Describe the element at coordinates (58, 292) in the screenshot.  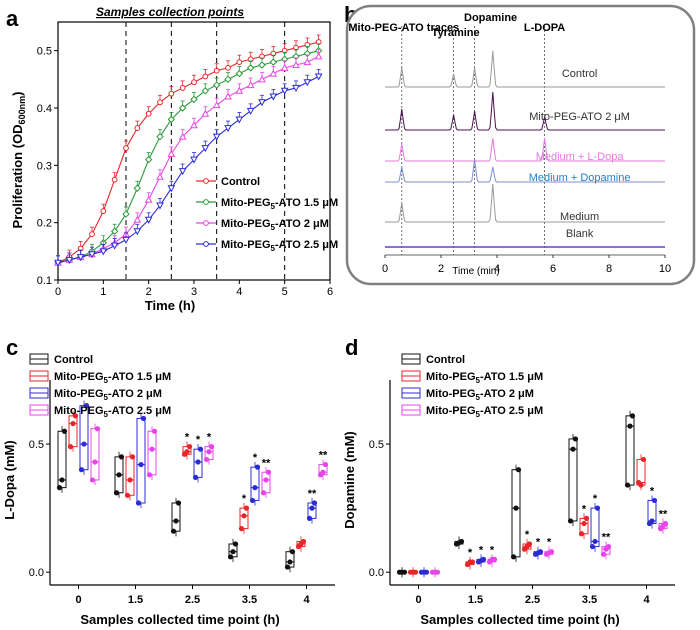
I see `panel-a-xtick-label: 0` at that location.